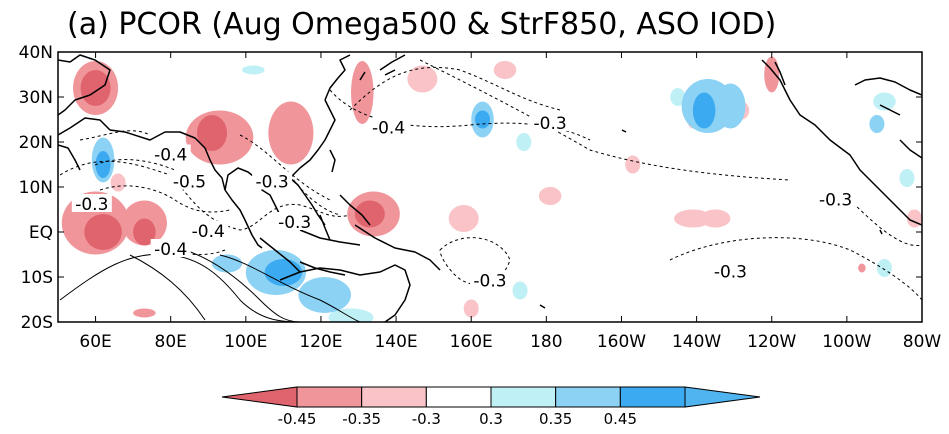  Describe the element at coordinates (189, 183) in the screenshot. I see `contour-label: -0.5` at that location.